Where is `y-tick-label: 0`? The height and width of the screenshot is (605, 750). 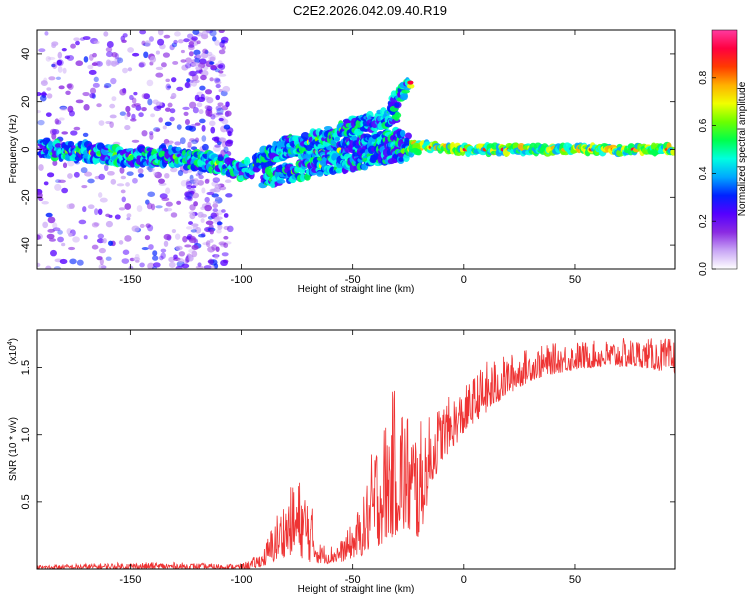 y-tick-label: 0 is located at coordinates (26, 149).